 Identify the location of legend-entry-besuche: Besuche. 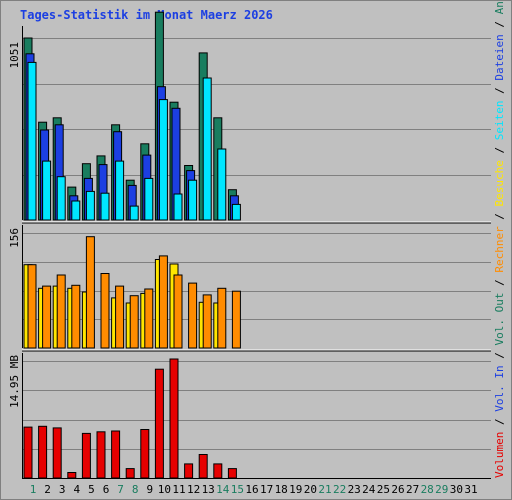
(499, 183).